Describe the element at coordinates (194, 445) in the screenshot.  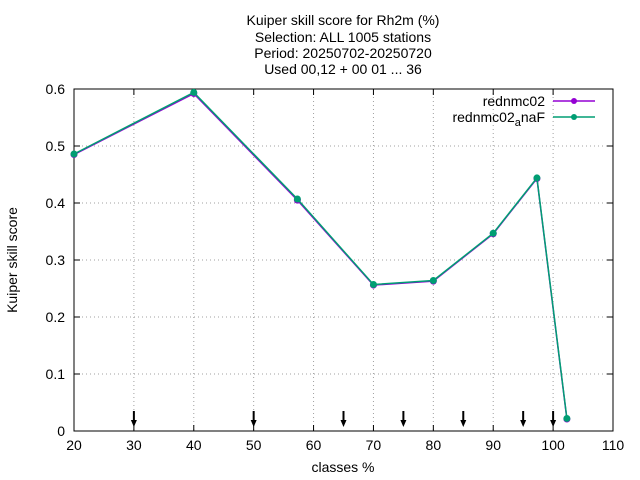
I see `x-tick-label: 40` at that location.